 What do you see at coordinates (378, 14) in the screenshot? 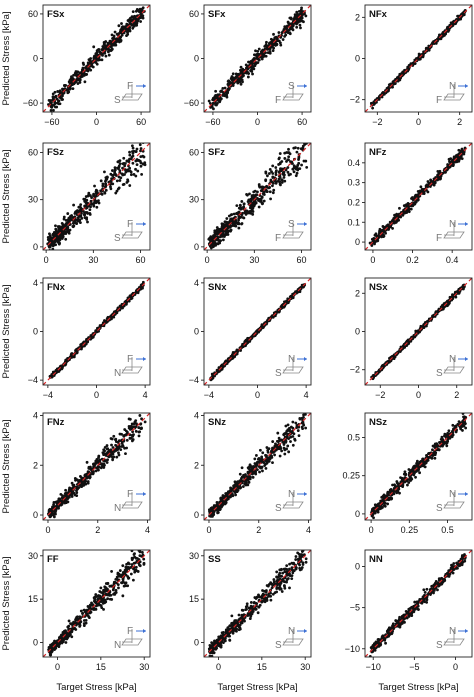
I see `panel-title: NFx` at bounding box center [378, 14].